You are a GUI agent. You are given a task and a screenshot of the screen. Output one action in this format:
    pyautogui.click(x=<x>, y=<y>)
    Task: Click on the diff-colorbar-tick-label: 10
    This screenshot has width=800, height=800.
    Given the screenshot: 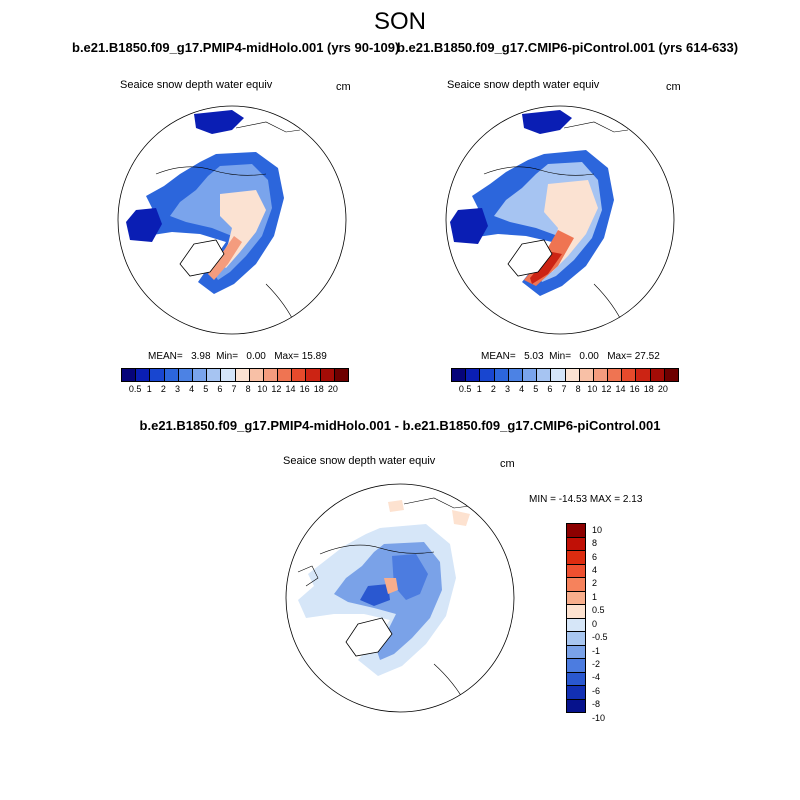 What is the action you would take?
    pyautogui.click(x=597, y=529)
    